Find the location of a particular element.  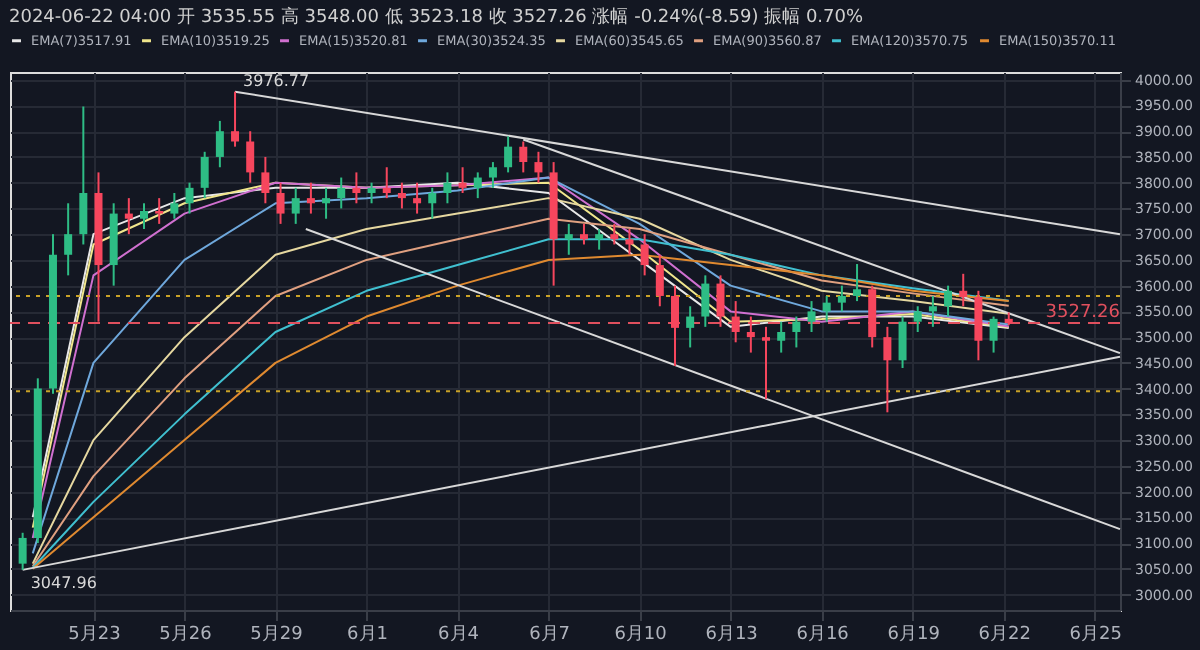

x-tick-label: 6月7 is located at coordinates (550, 635).